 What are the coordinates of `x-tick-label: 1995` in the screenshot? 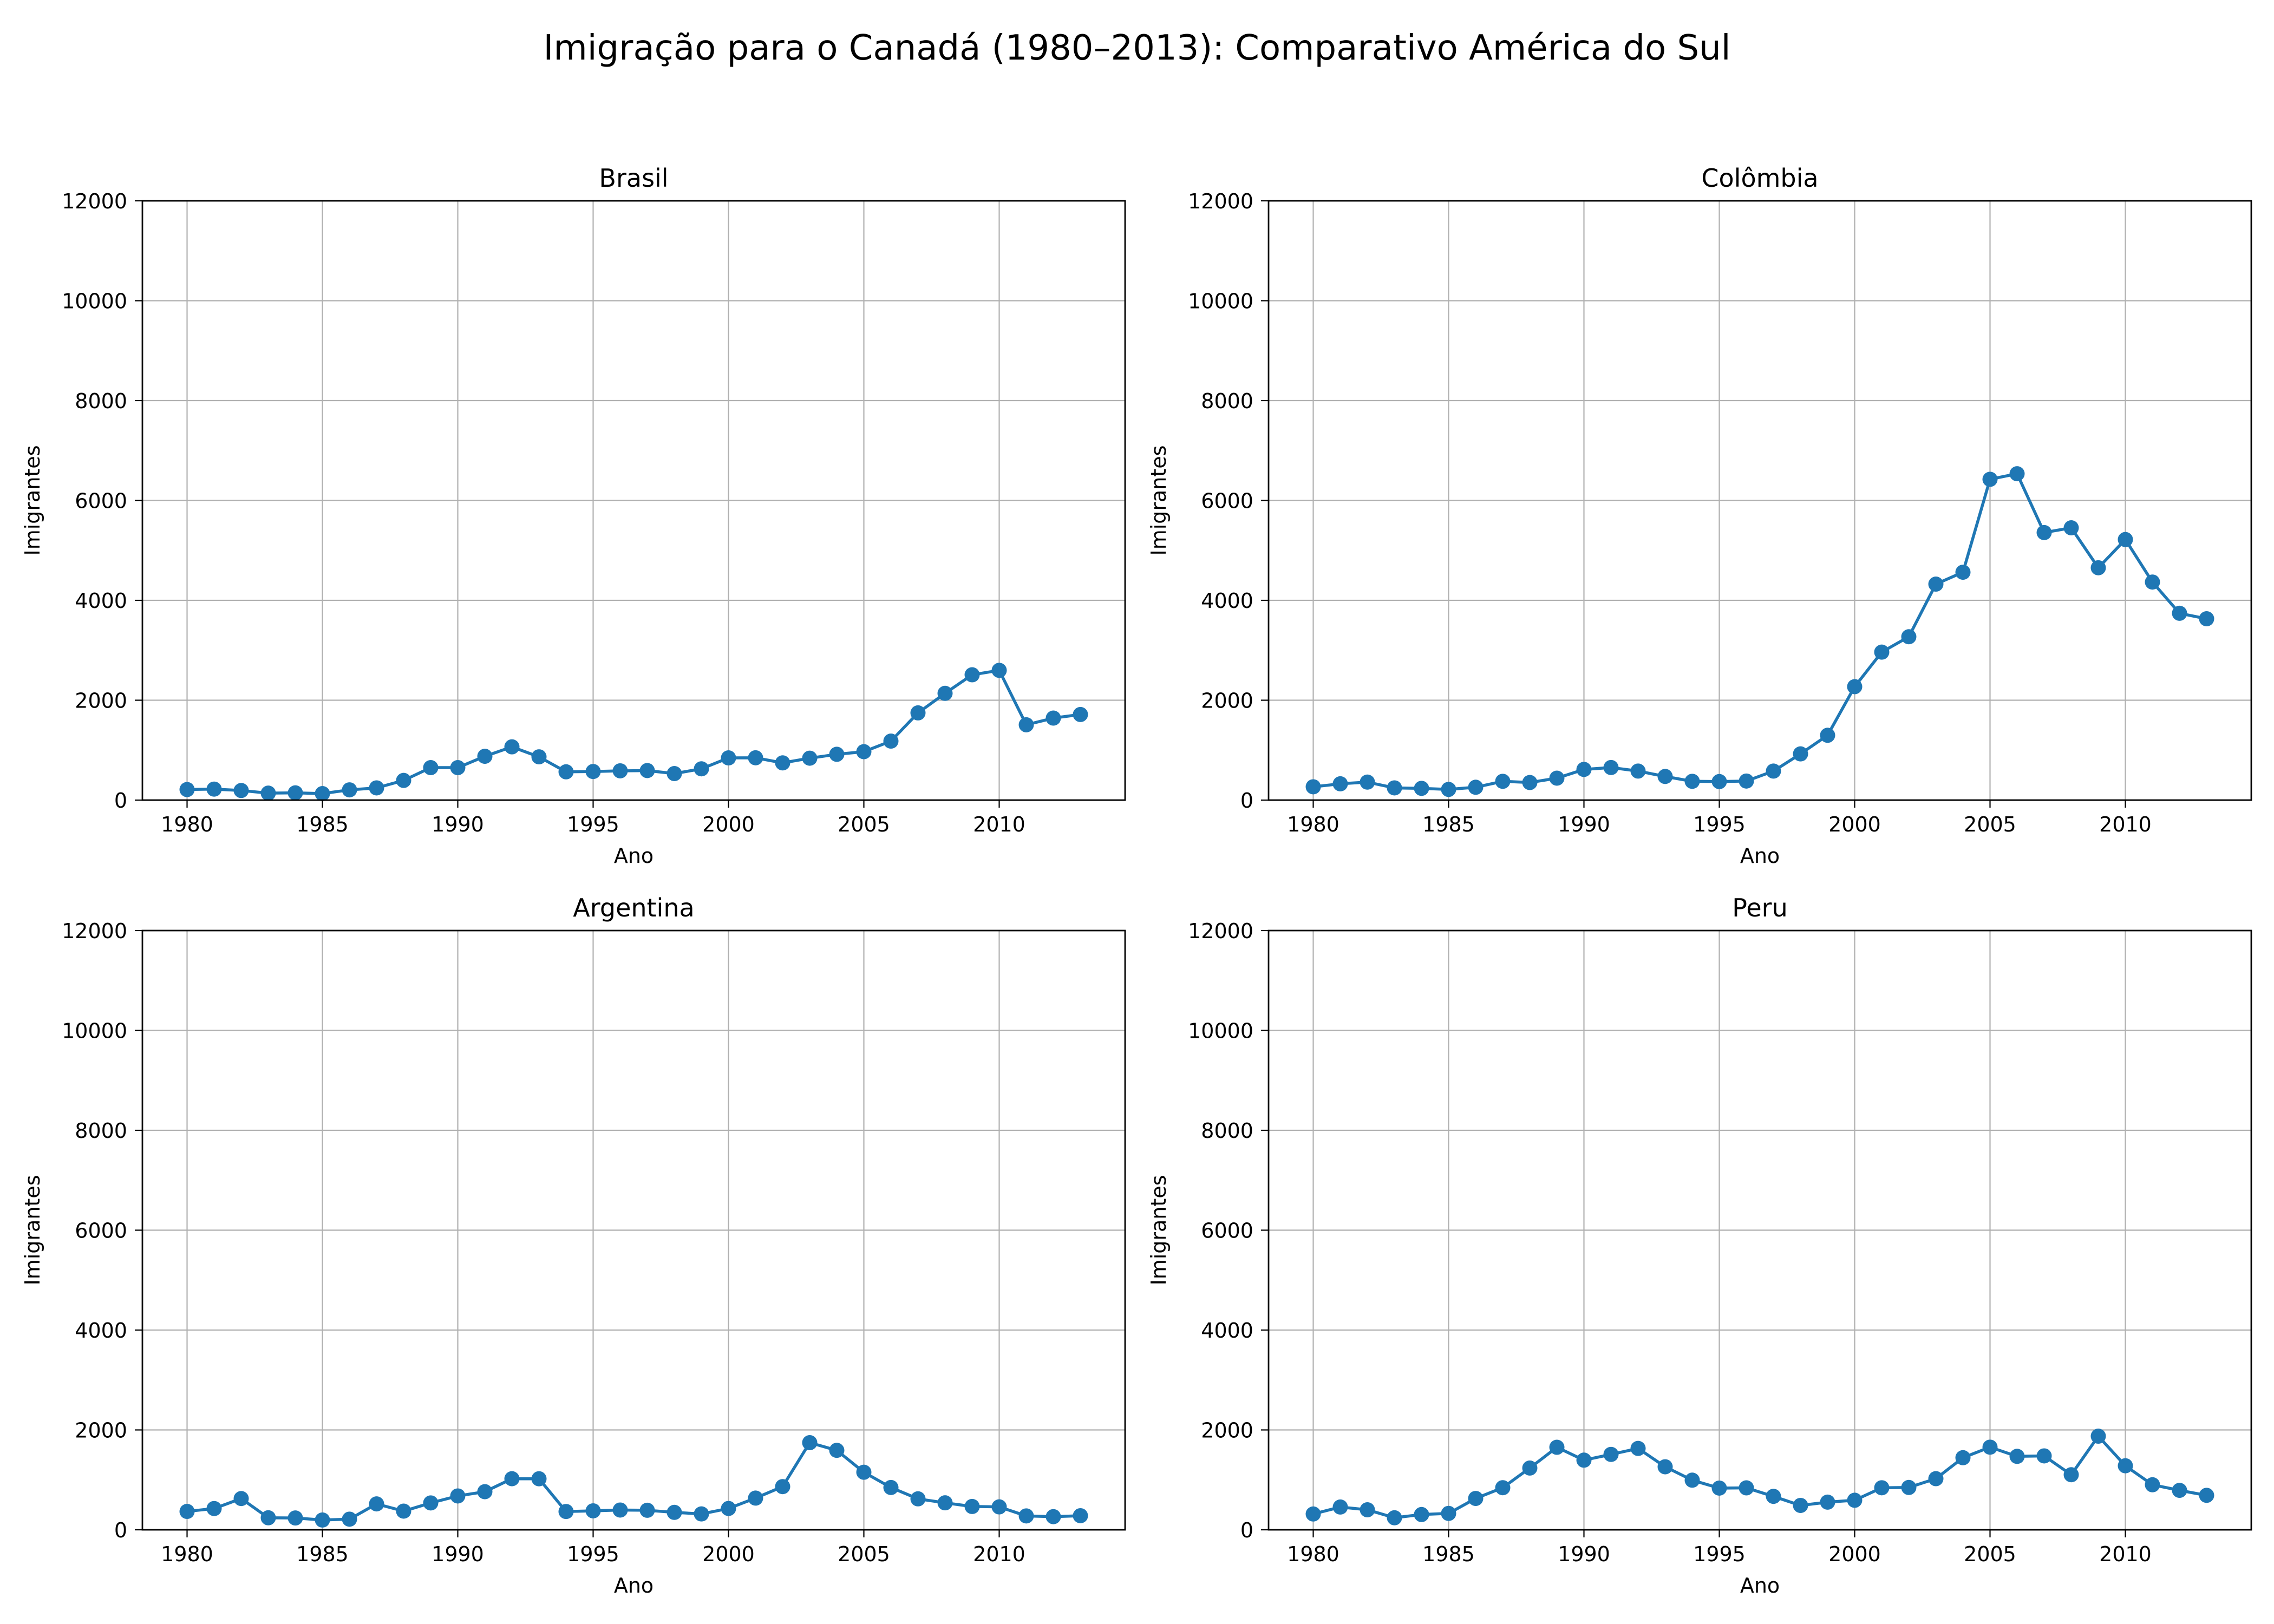 It's located at (1720, 824).